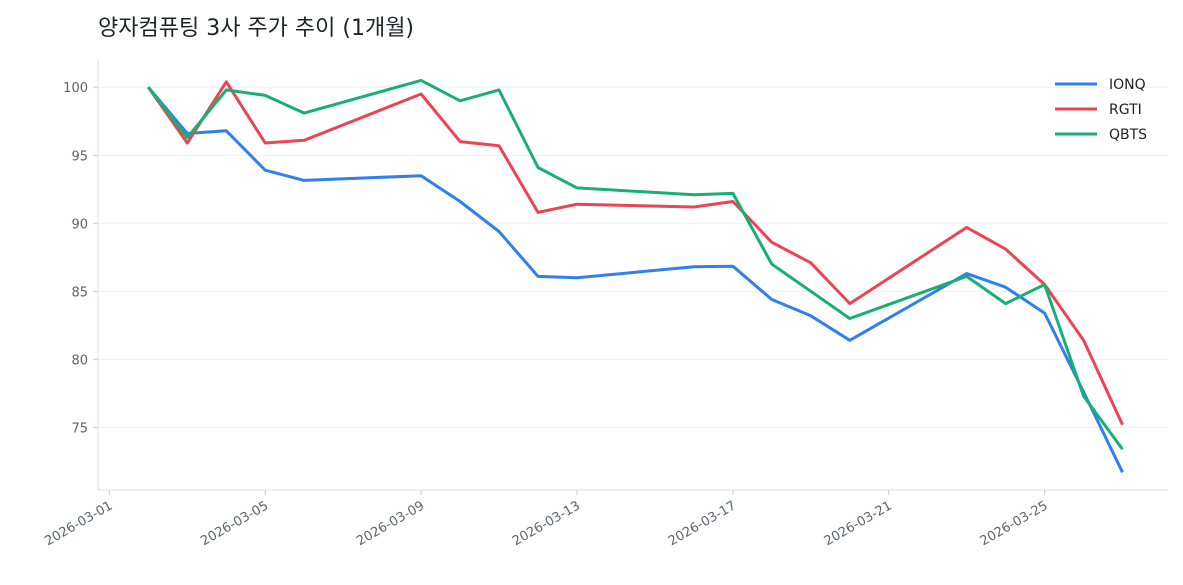 The width and height of the screenshot is (1183, 585). Describe the element at coordinates (79, 360) in the screenshot. I see `y-tick-label: 80` at that location.